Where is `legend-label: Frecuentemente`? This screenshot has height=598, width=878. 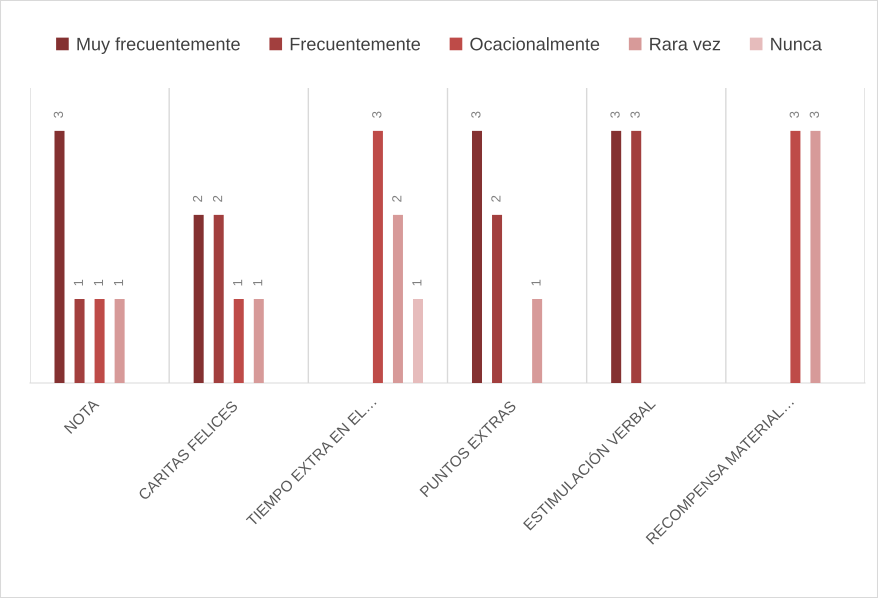 legend-label: Frecuentemente is located at coordinates (355, 44).